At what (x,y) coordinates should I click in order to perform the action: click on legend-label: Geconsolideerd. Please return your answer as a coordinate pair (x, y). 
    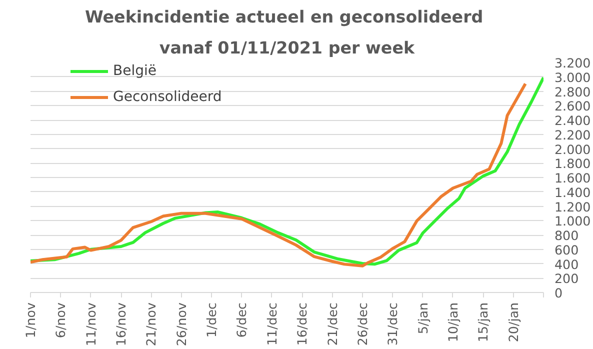
    Looking at the image, I should click on (167, 97).